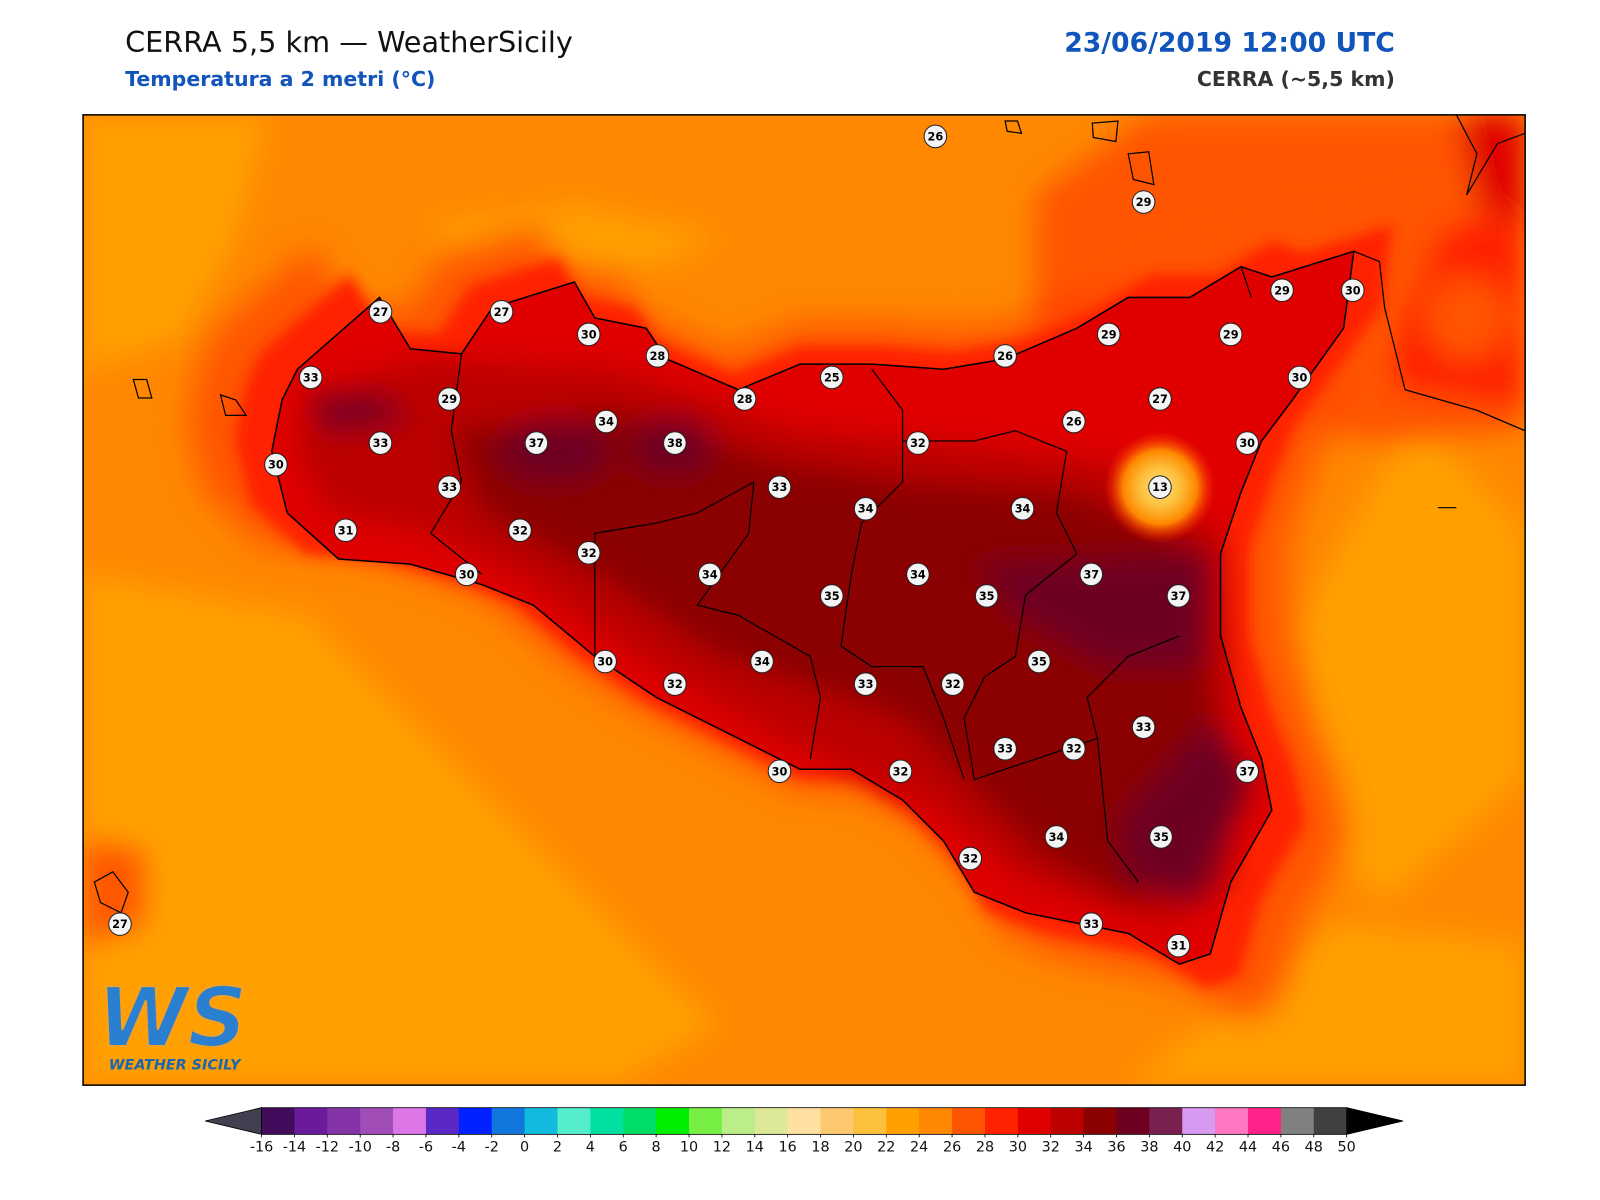 This screenshot has width=1600, height=1200. Describe the element at coordinates (590, 1148) in the screenshot. I see `colorbar-tick-label: 4` at that location.